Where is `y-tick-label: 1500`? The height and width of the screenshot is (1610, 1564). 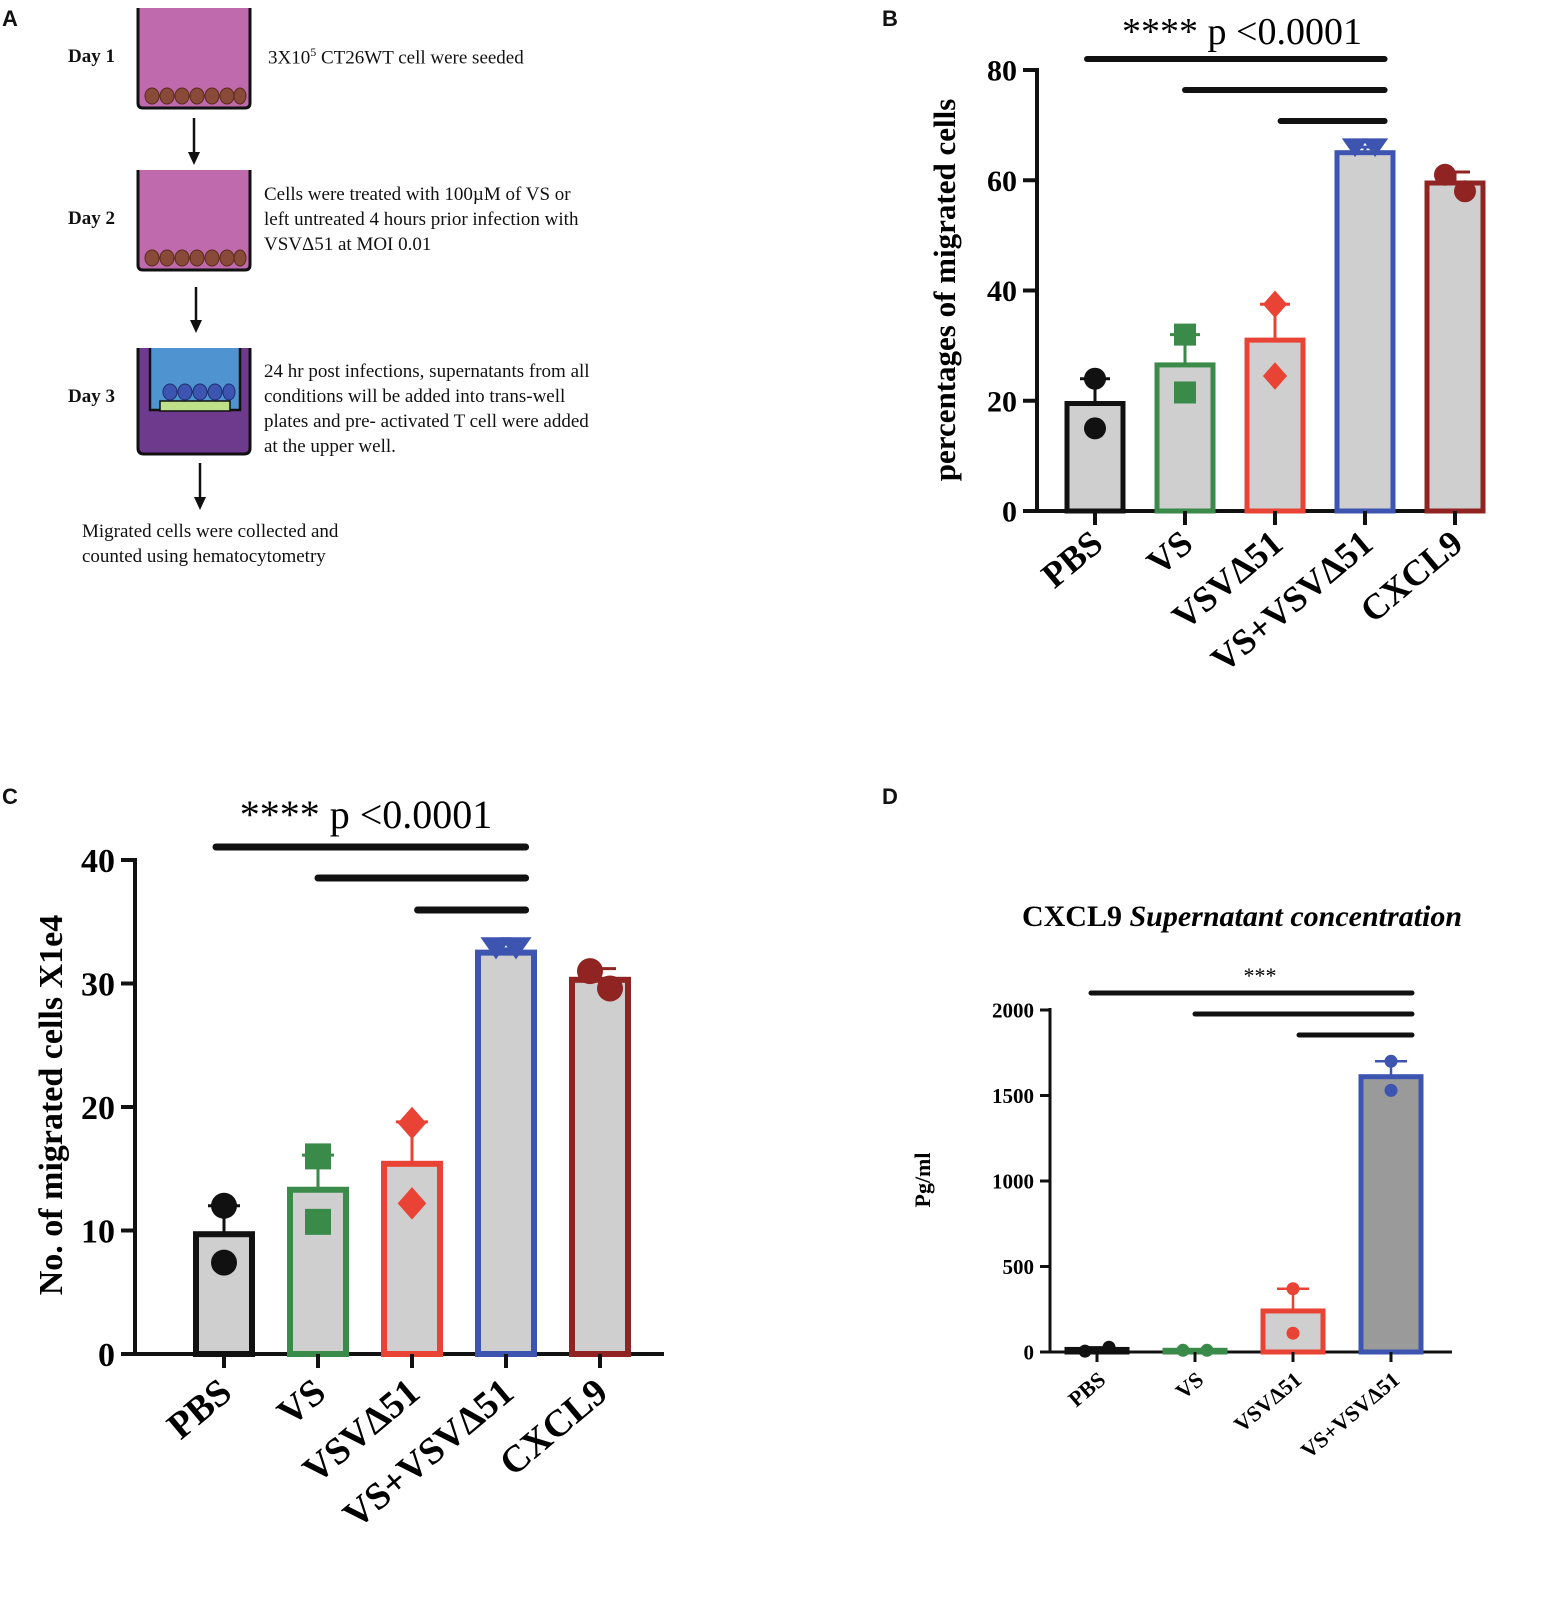
y-tick-label: 1500 is located at coordinates (1013, 1096).